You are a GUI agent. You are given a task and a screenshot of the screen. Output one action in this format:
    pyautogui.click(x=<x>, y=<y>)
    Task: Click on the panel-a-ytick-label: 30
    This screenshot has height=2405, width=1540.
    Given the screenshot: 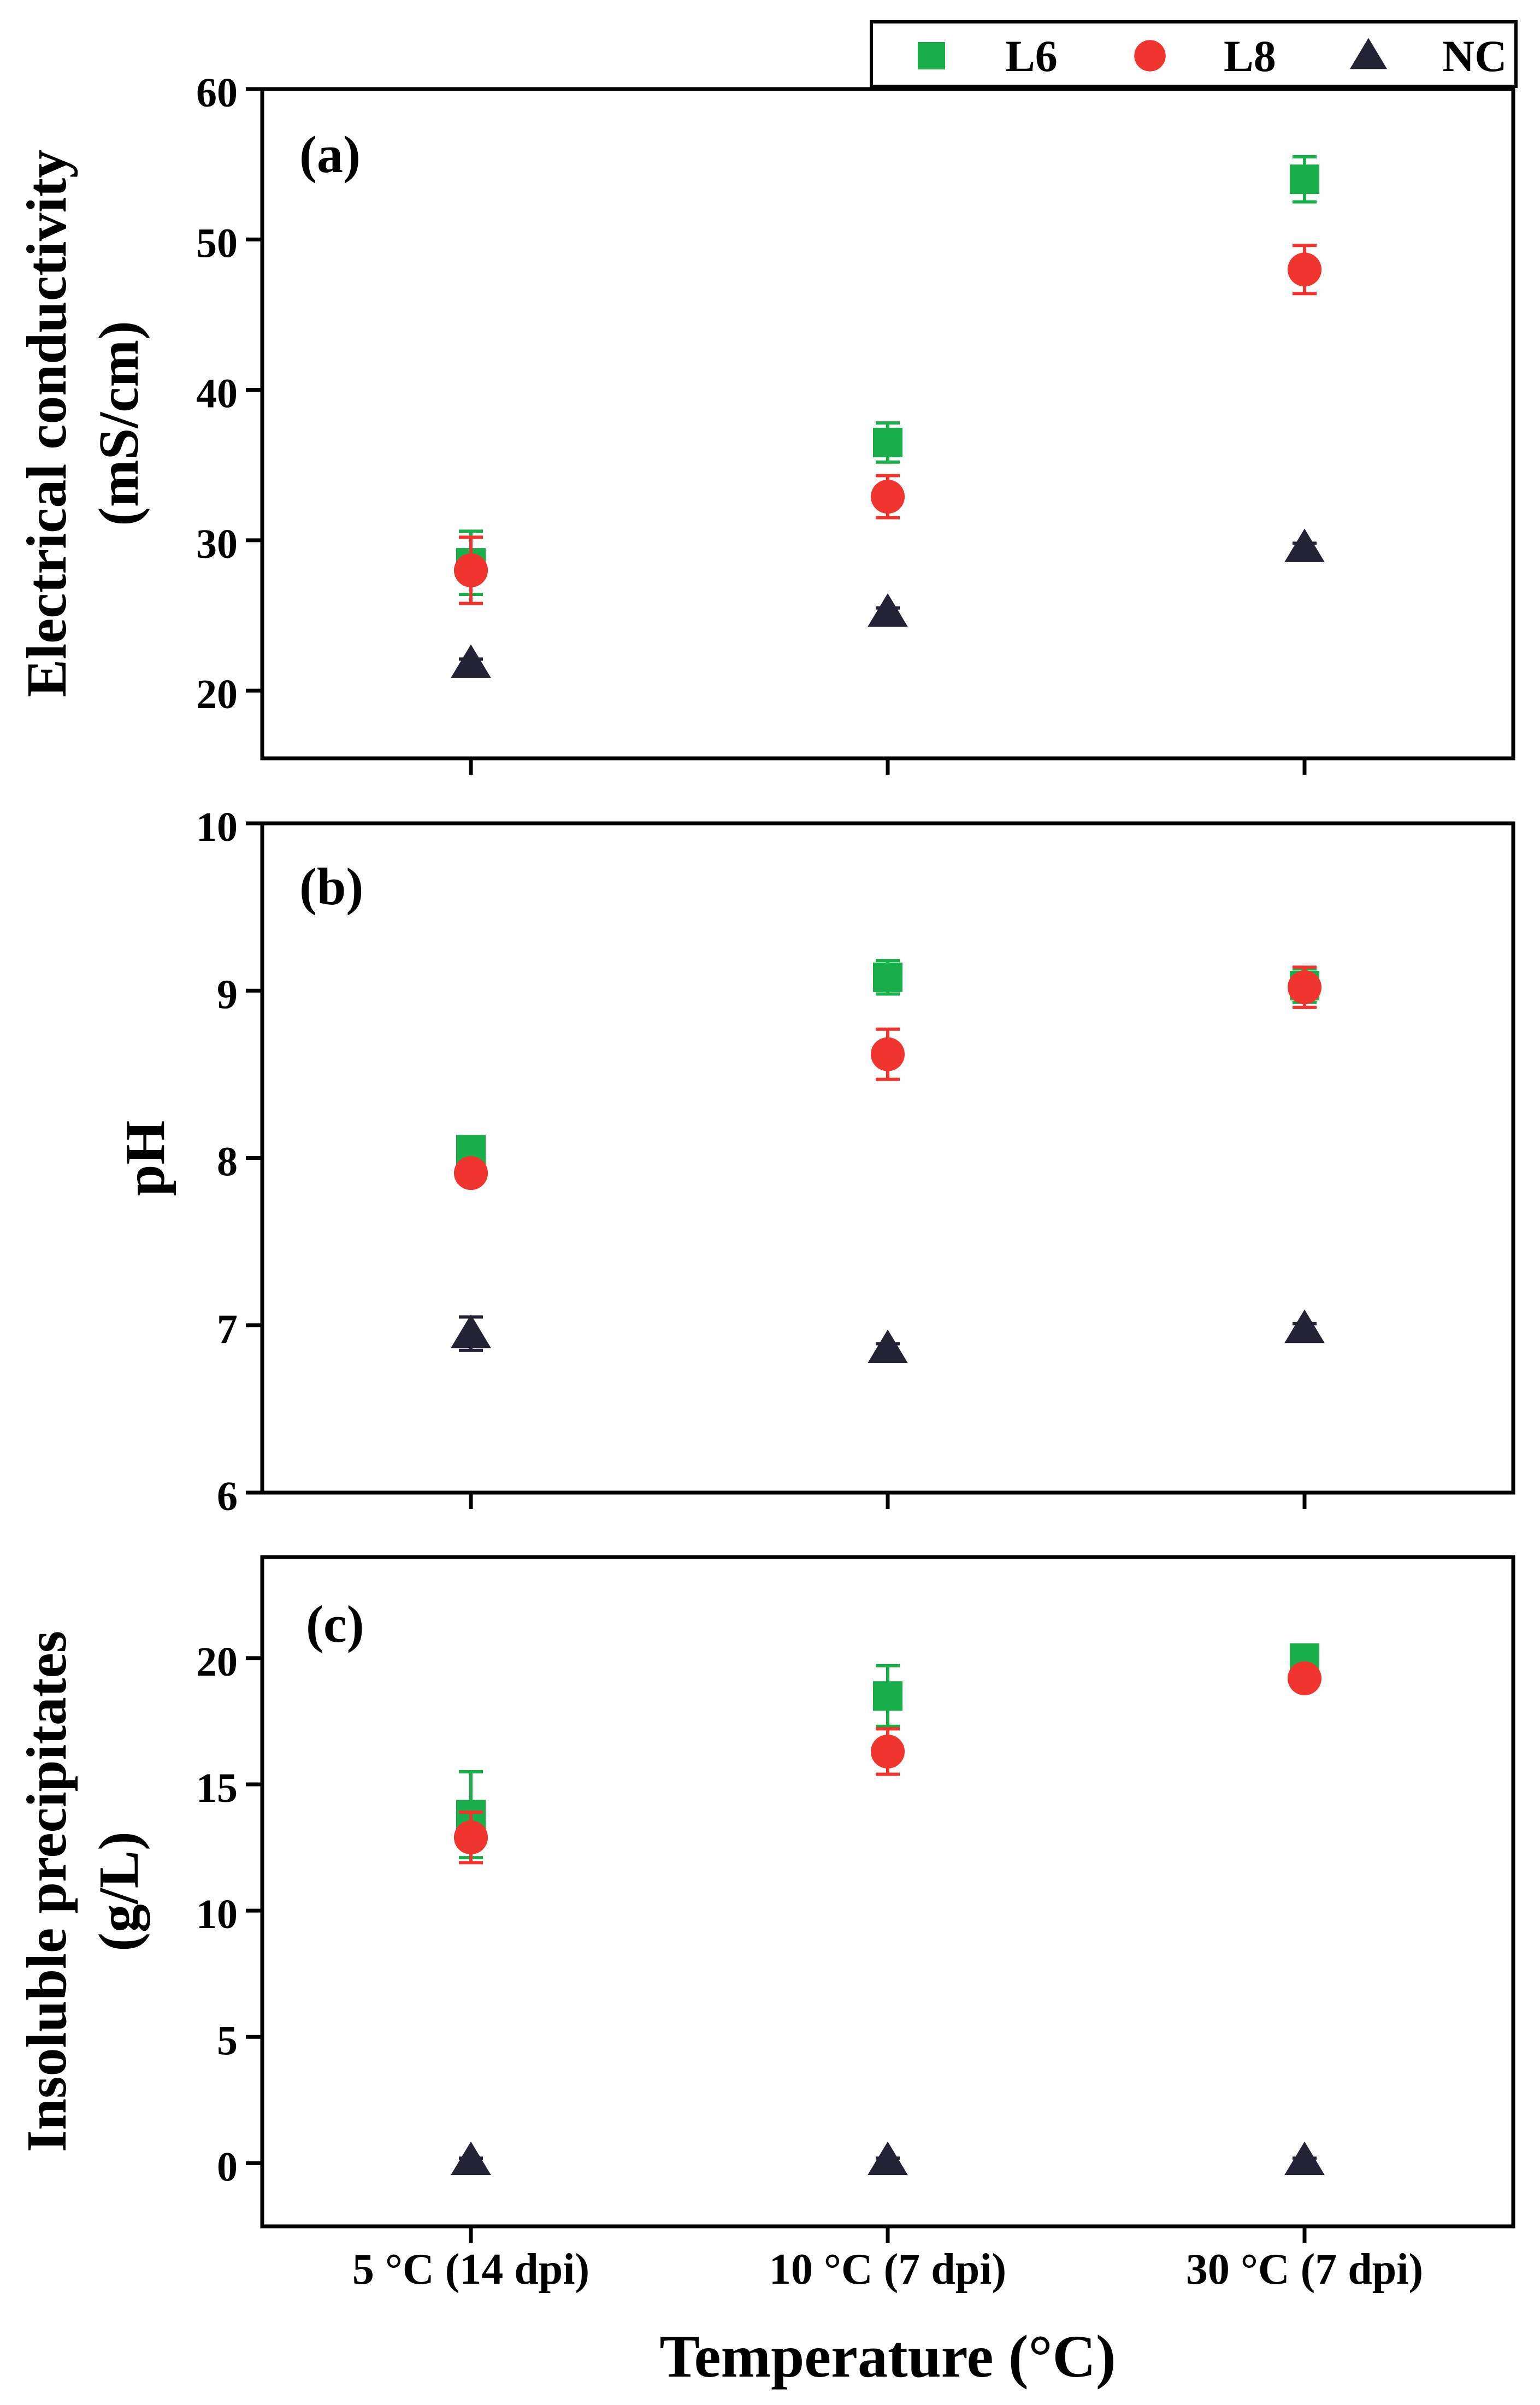 What is the action you would take?
    pyautogui.click(x=217, y=544)
    